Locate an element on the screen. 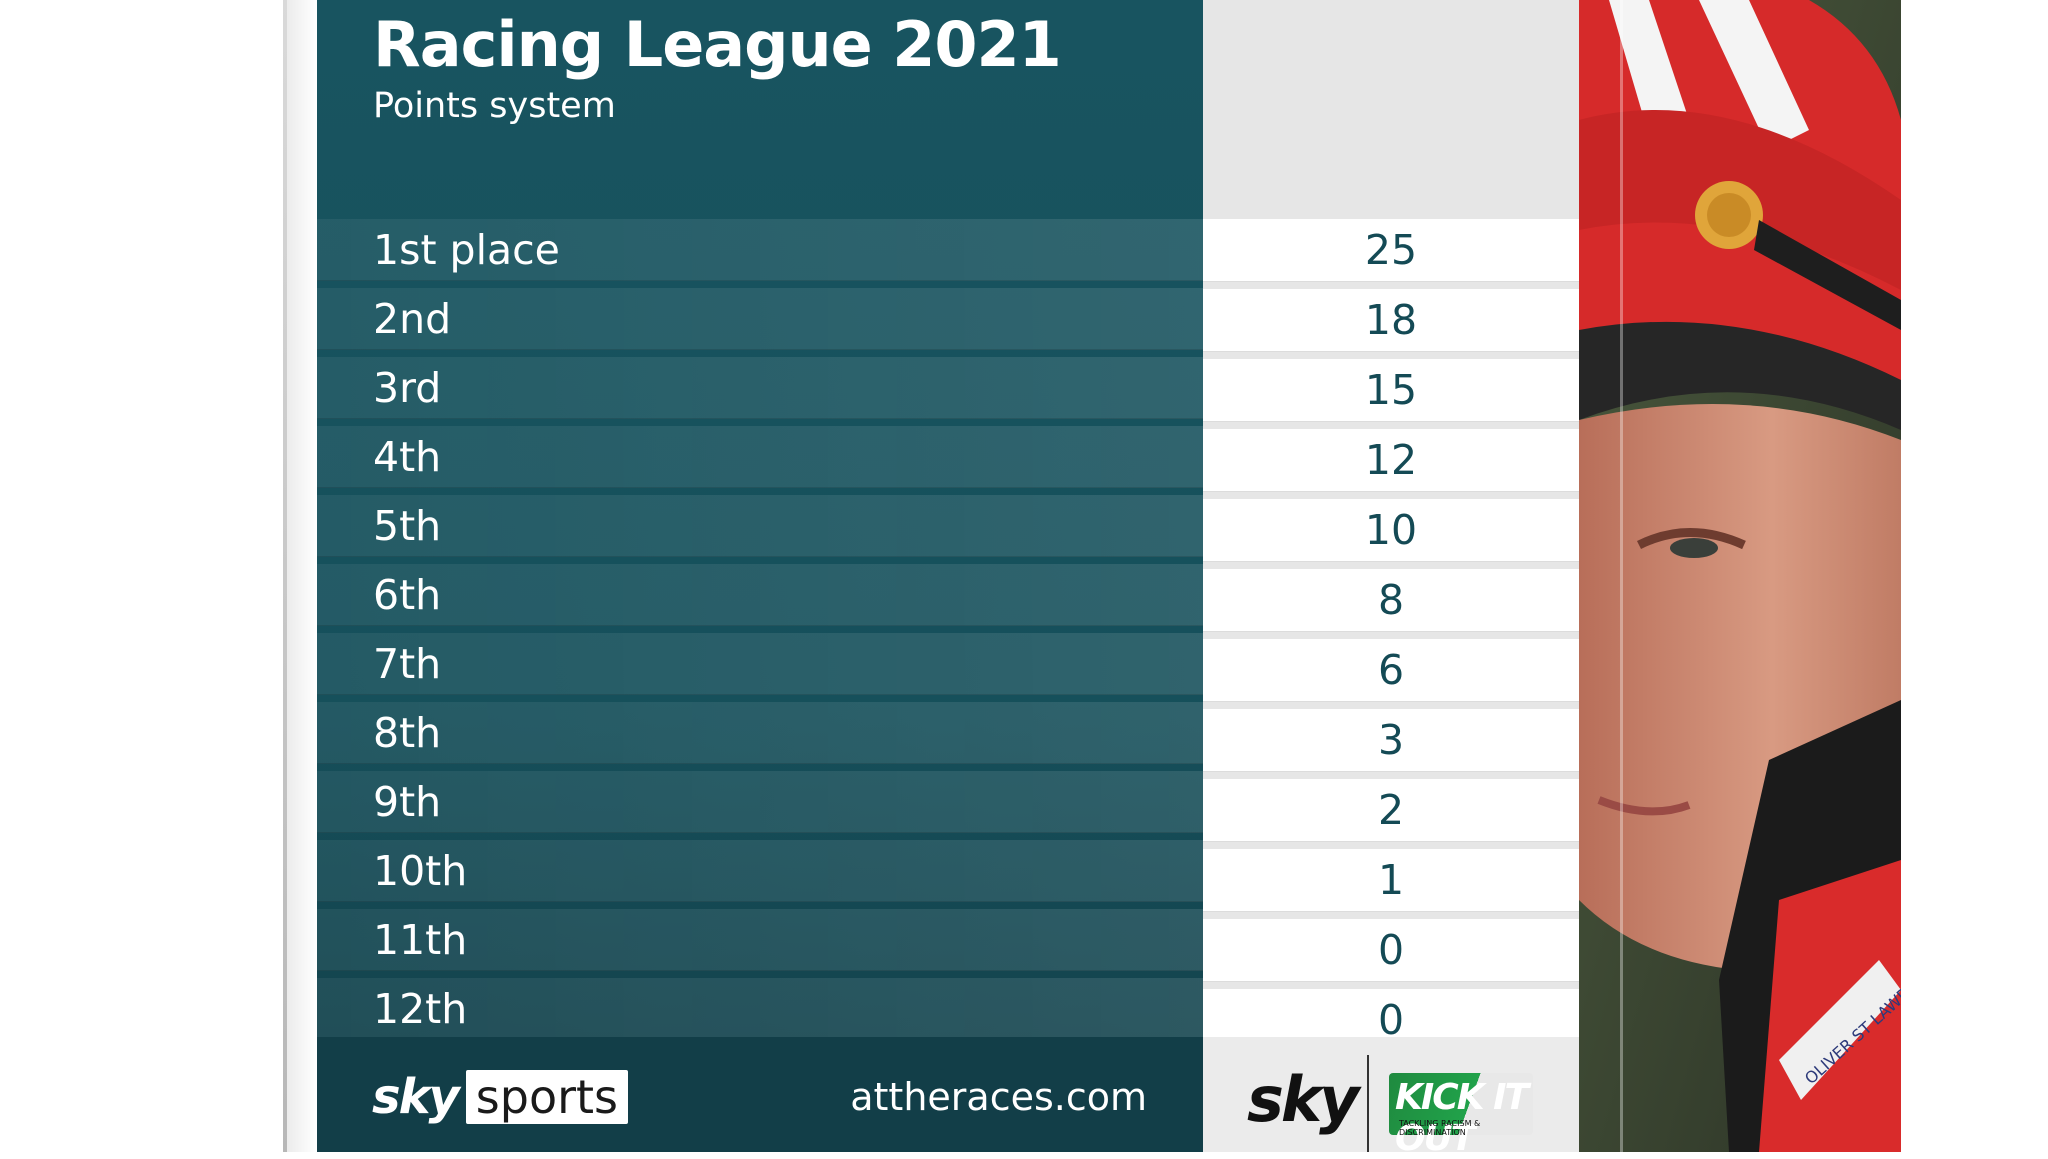  photo-edge-line is located at coordinates (1621, 576).